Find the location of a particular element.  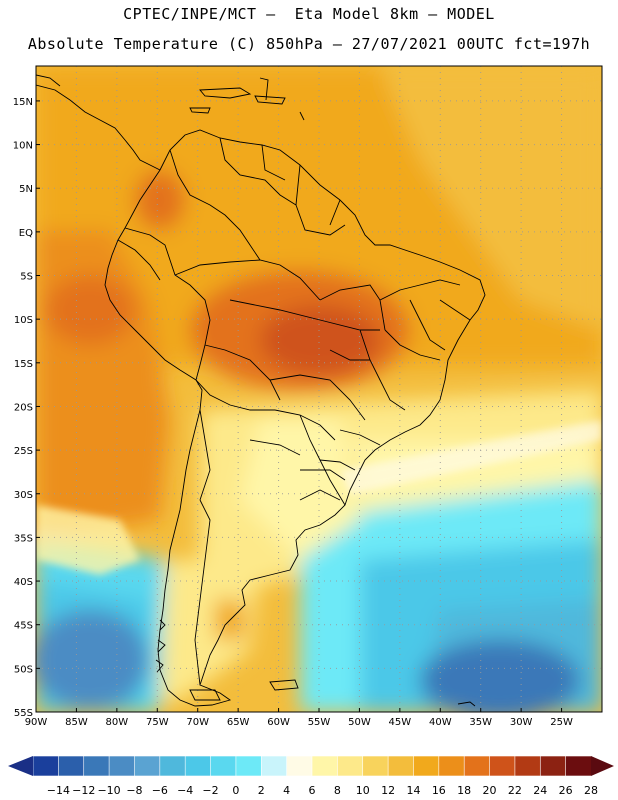

colorbar-label: 4 is located at coordinates (286, 790).